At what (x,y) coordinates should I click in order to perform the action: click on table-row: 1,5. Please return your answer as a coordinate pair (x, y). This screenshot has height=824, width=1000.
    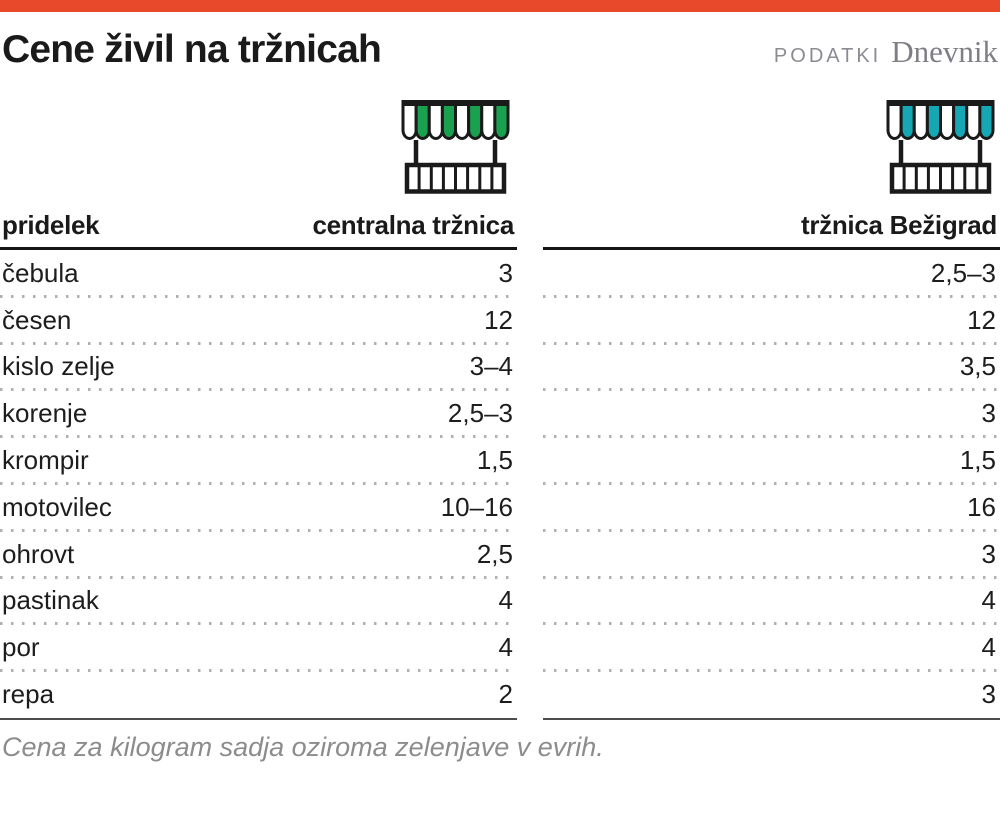
    Looking at the image, I should click on (771, 461).